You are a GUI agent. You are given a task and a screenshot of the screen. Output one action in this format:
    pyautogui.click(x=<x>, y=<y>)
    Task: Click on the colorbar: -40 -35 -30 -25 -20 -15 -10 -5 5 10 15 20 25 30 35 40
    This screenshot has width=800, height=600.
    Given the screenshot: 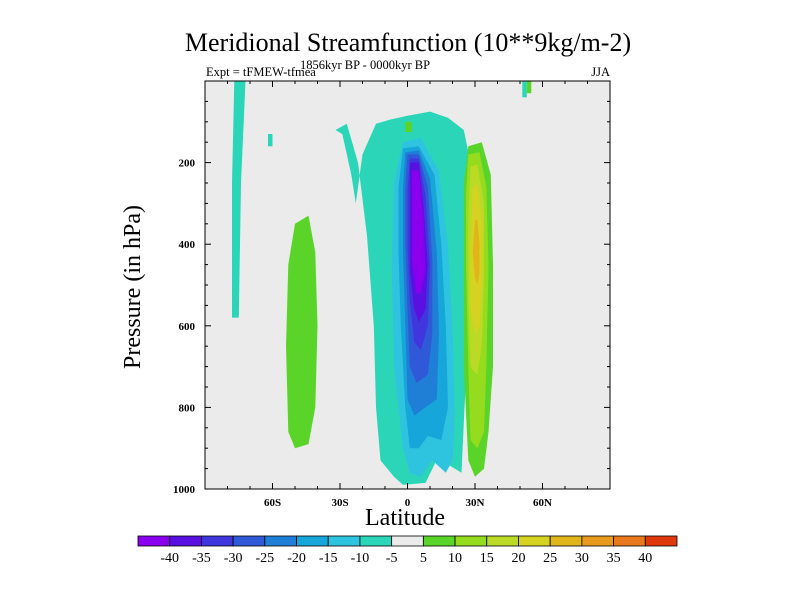 What is the action you would take?
    pyautogui.click(x=407, y=550)
    